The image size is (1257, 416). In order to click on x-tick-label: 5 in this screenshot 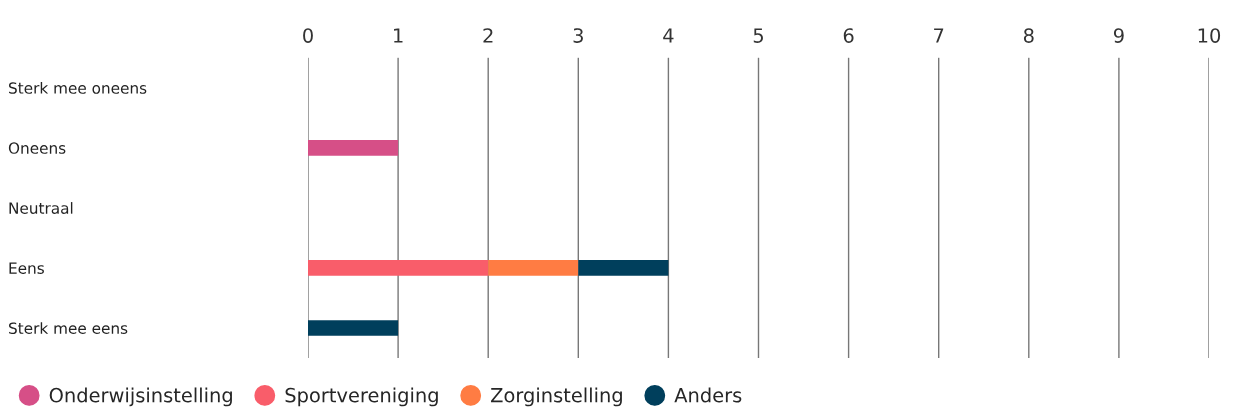, I will do `click(758, 35)`.